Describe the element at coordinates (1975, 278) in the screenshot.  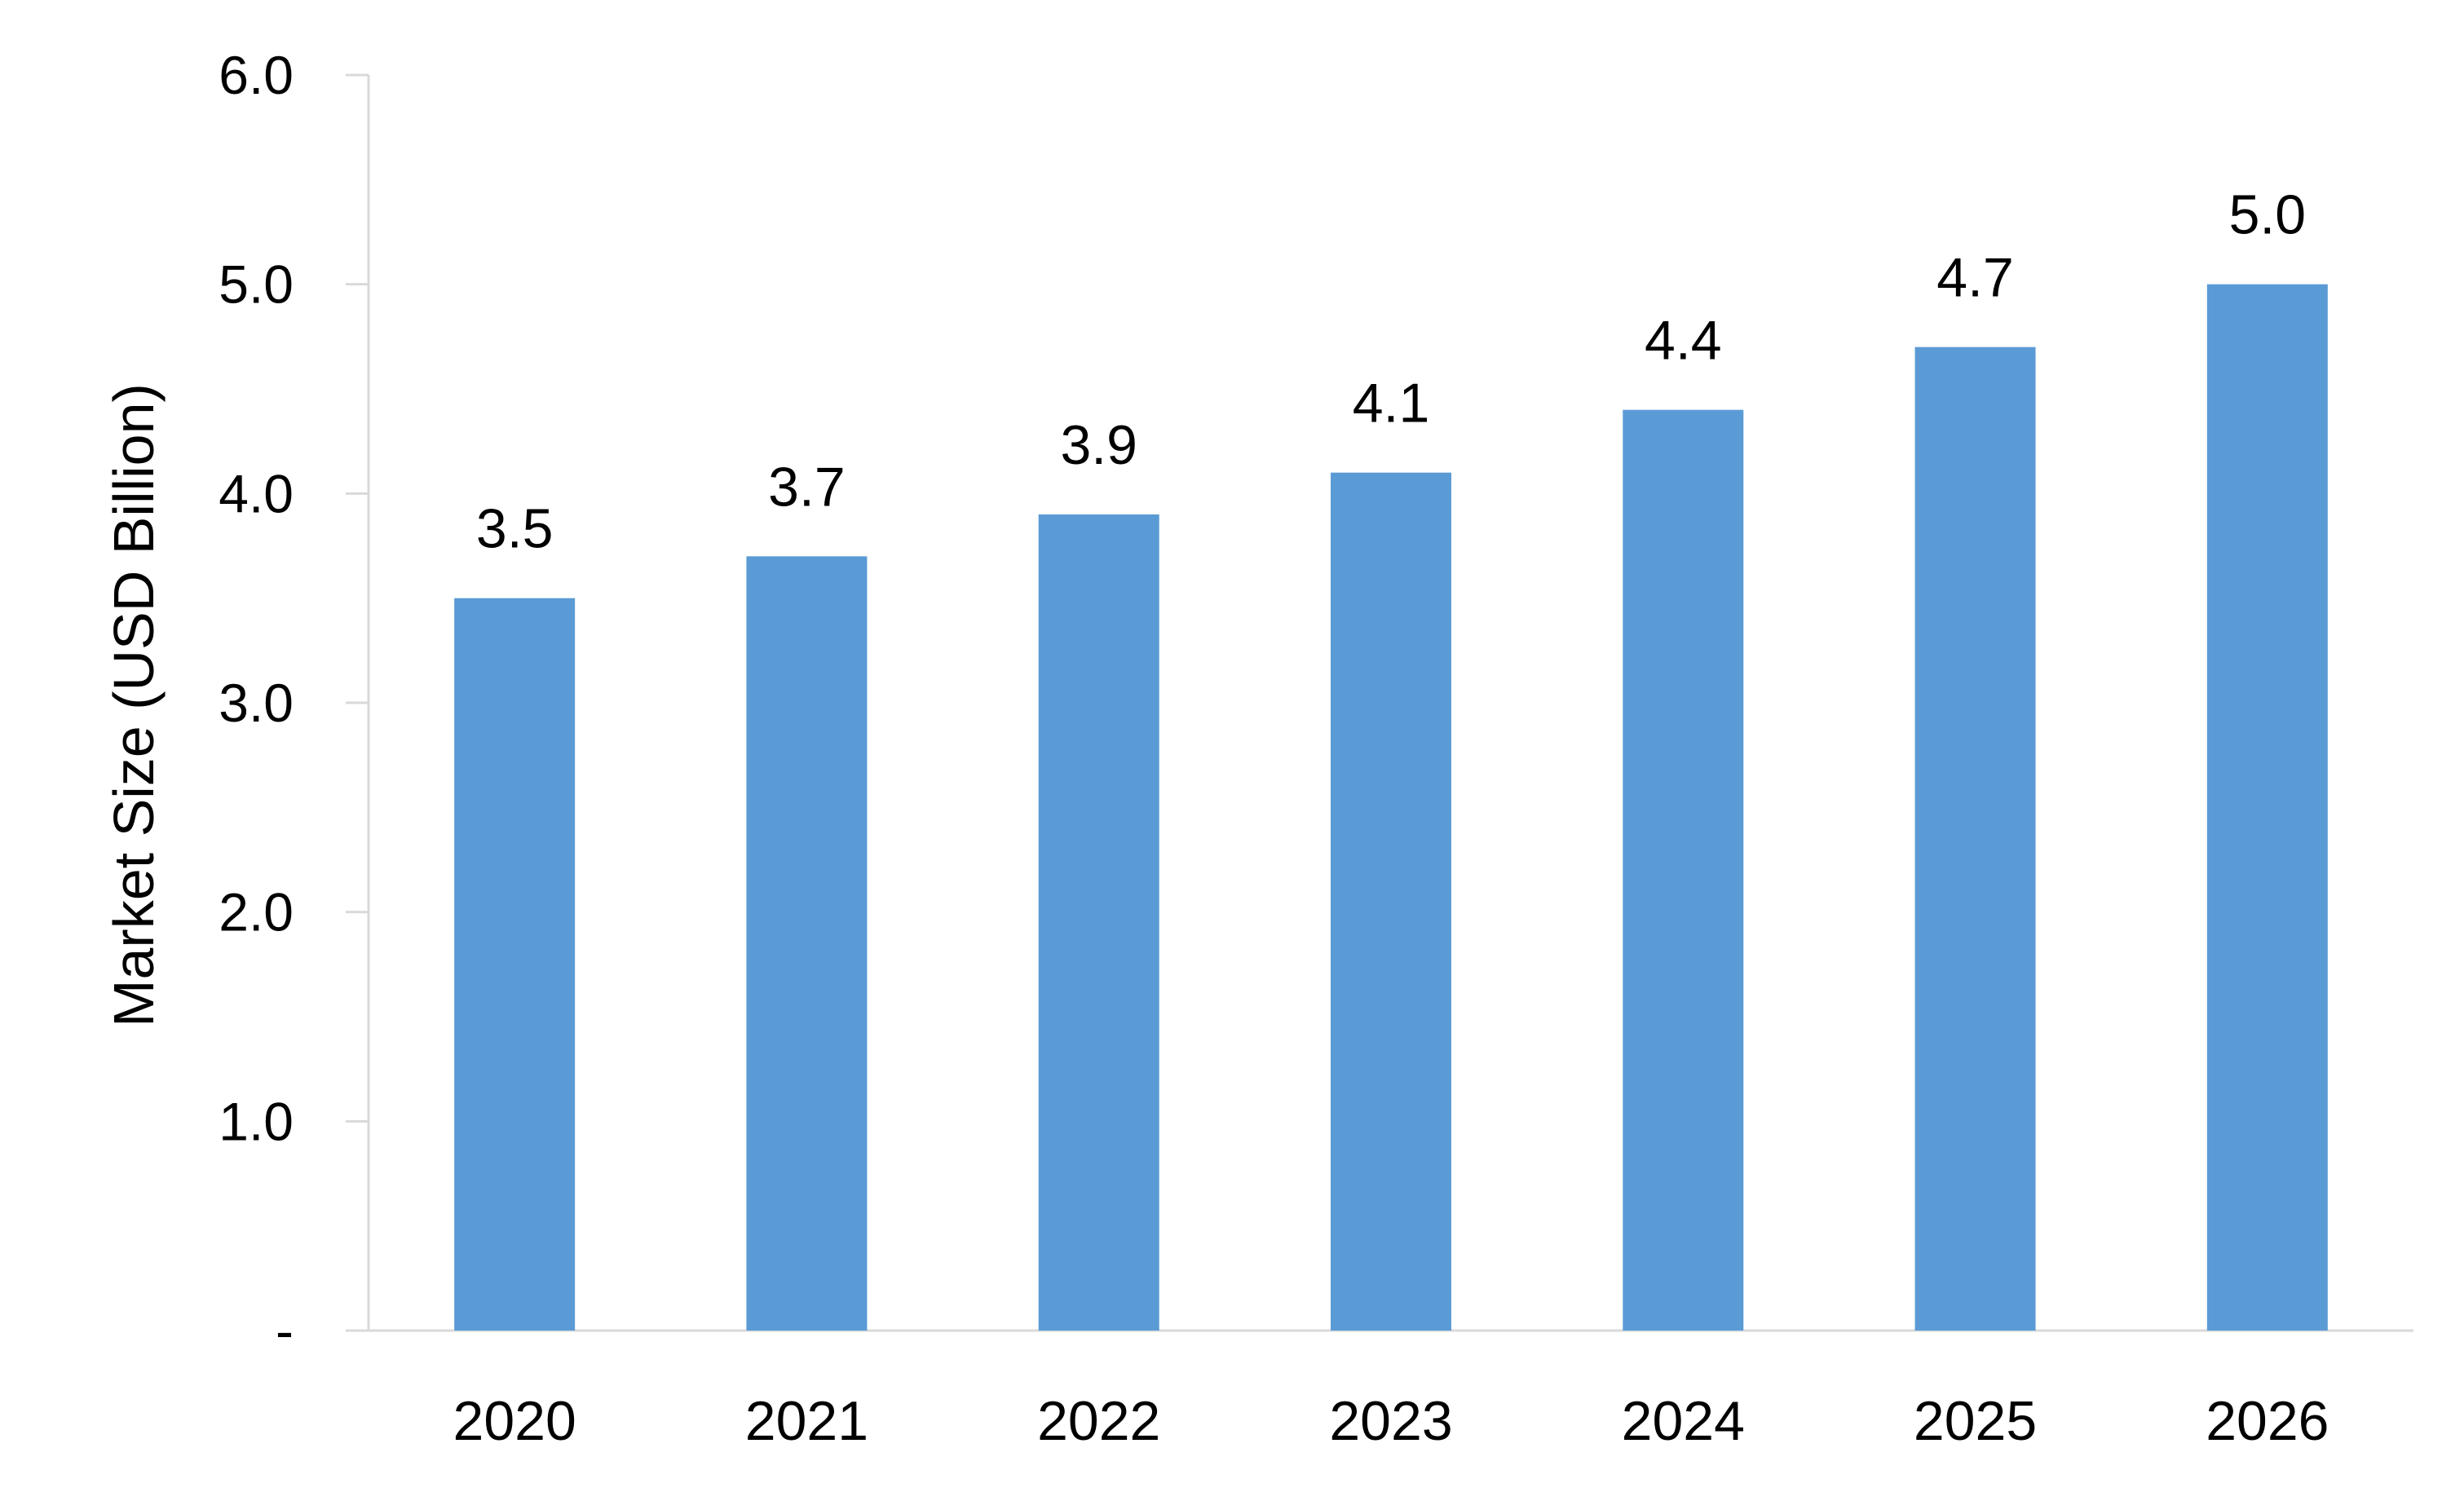
I see `data-label-2025: 4.7` at that location.